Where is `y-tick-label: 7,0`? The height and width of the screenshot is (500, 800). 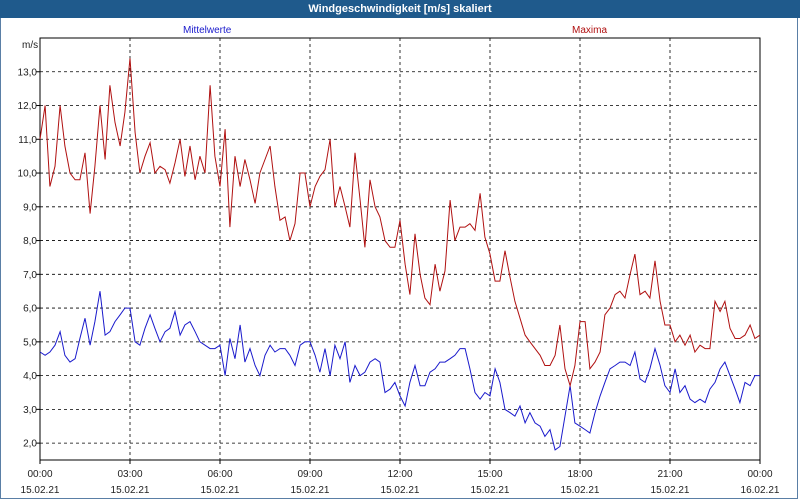 y-tick-label: 7,0 is located at coordinates (30, 275).